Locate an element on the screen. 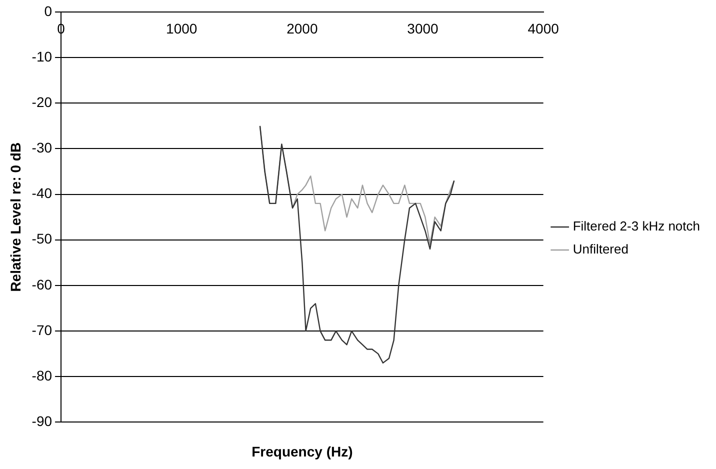 This screenshot has height=469, width=716. x-tick-label: 4000 is located at coordinates (544, 28).